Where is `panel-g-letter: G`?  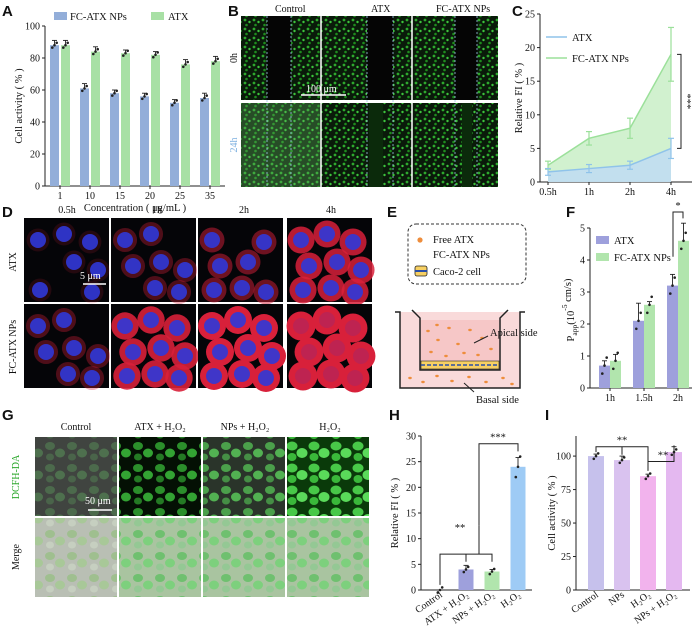
panel-g-letter: G is located at coordinates (8, 415).